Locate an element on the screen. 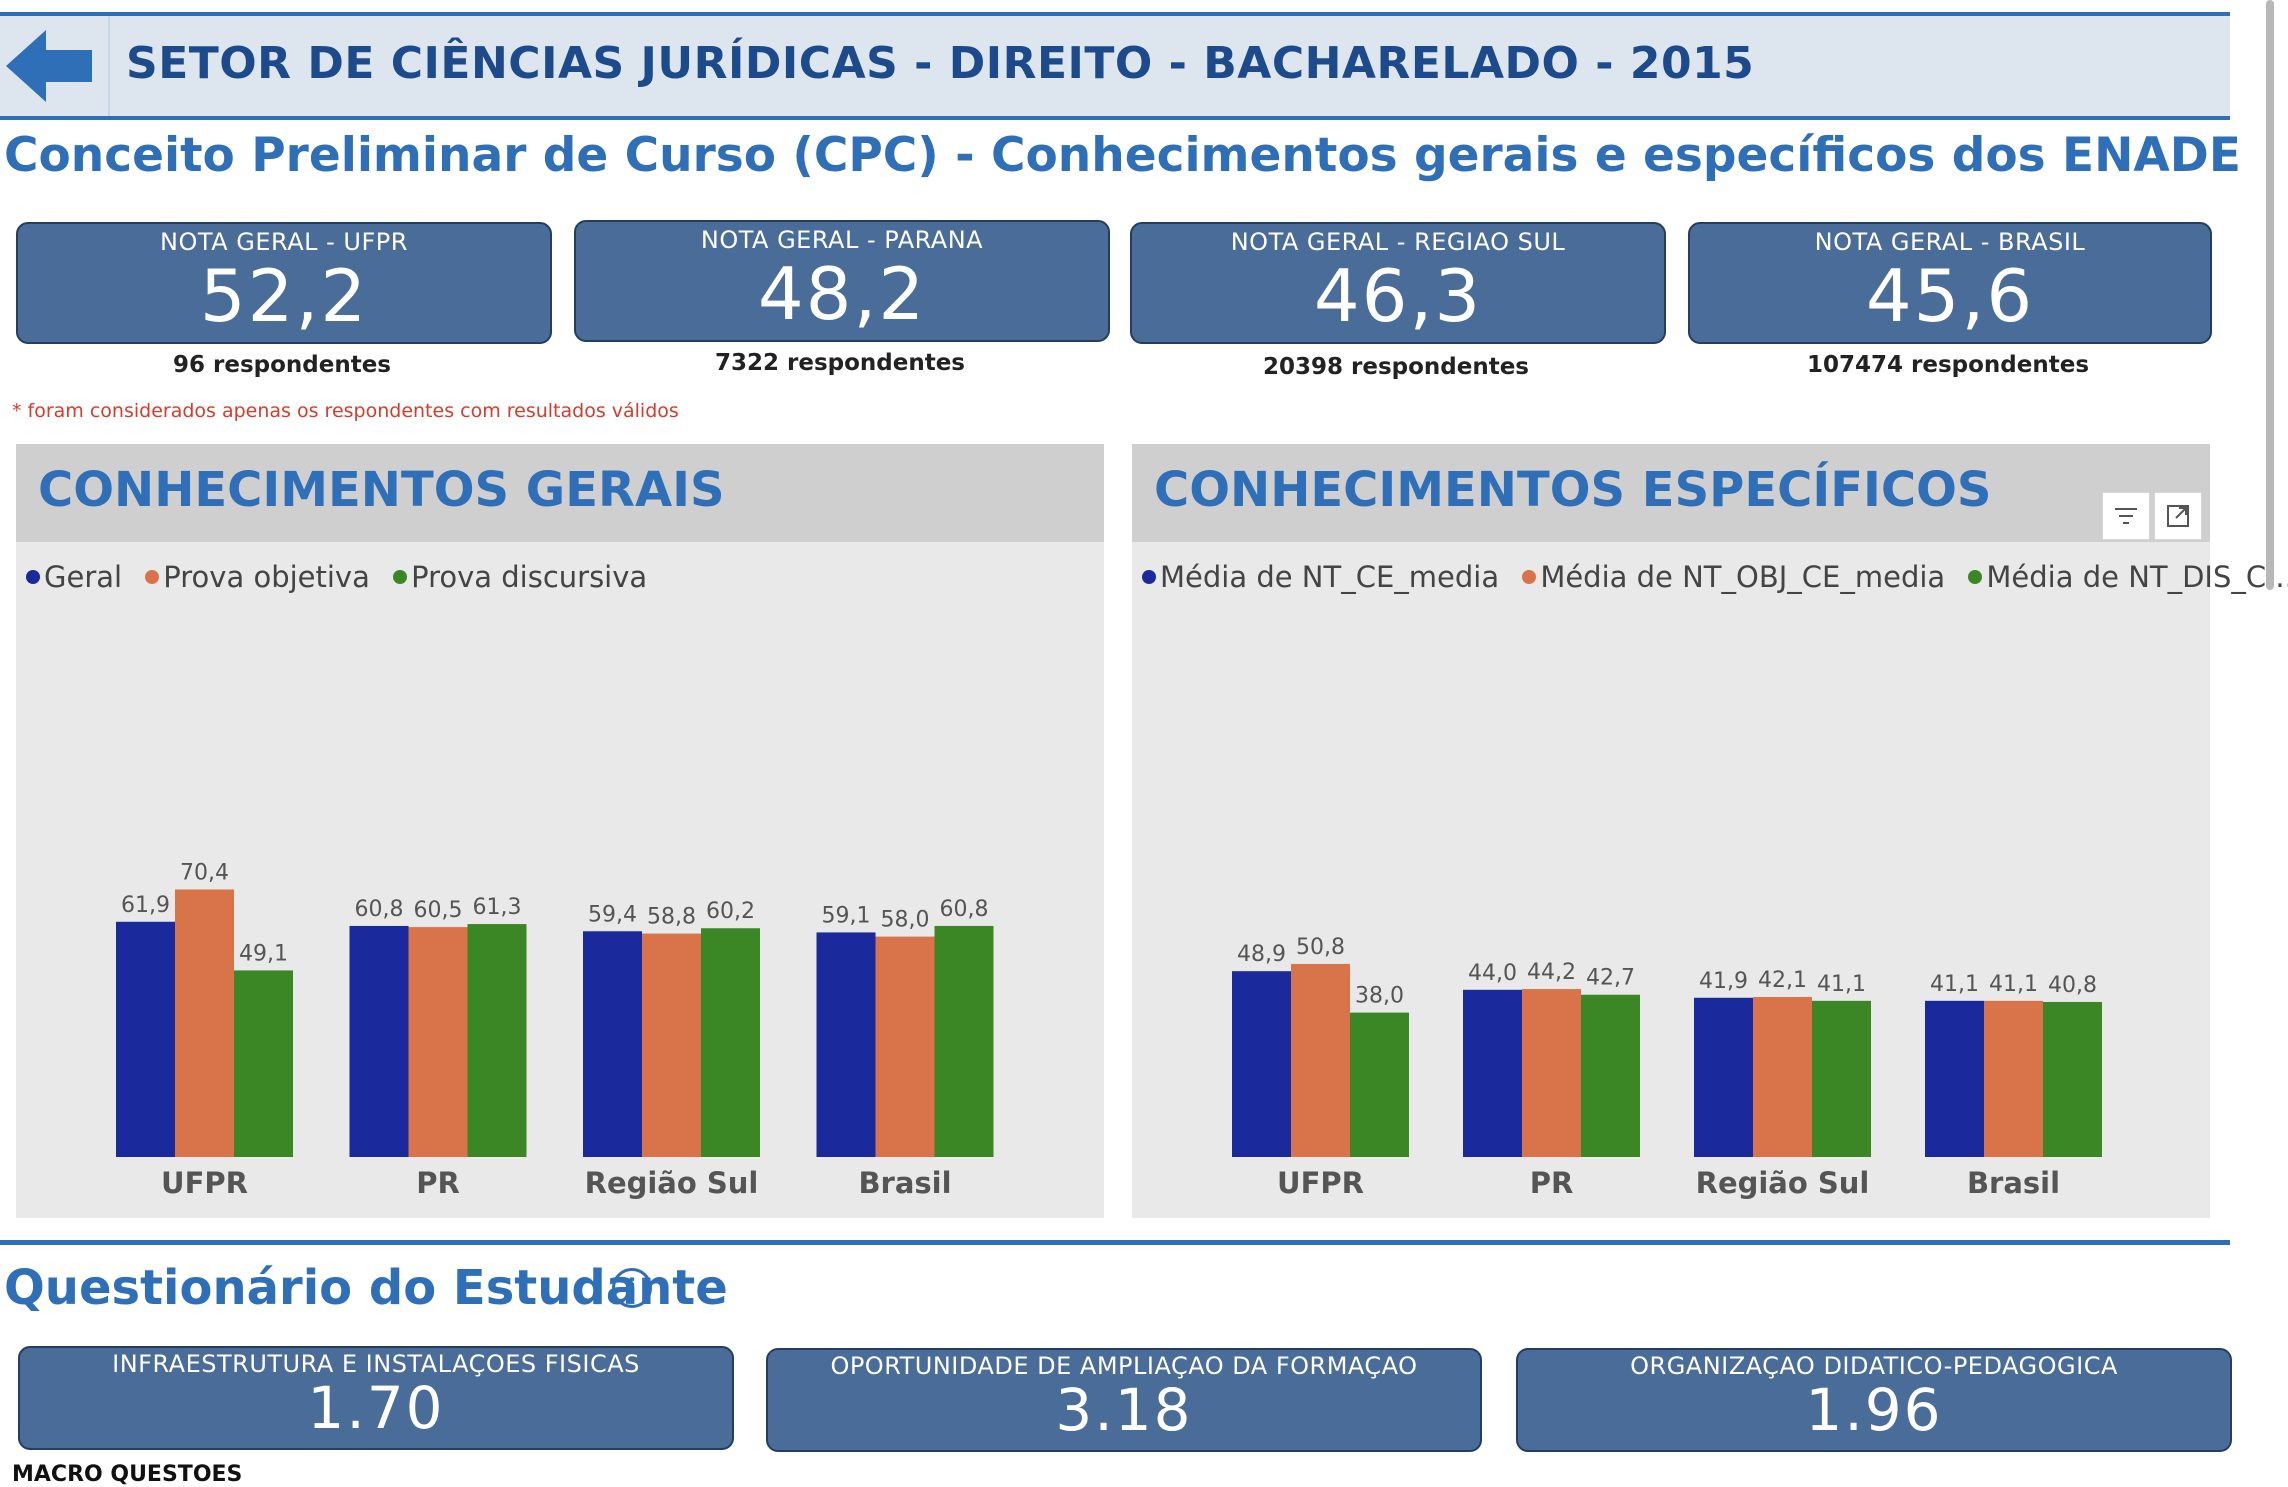 This screenshot has width=2288, height=1487. kpi-value: 52,2 is located at coordinates (284, 296).